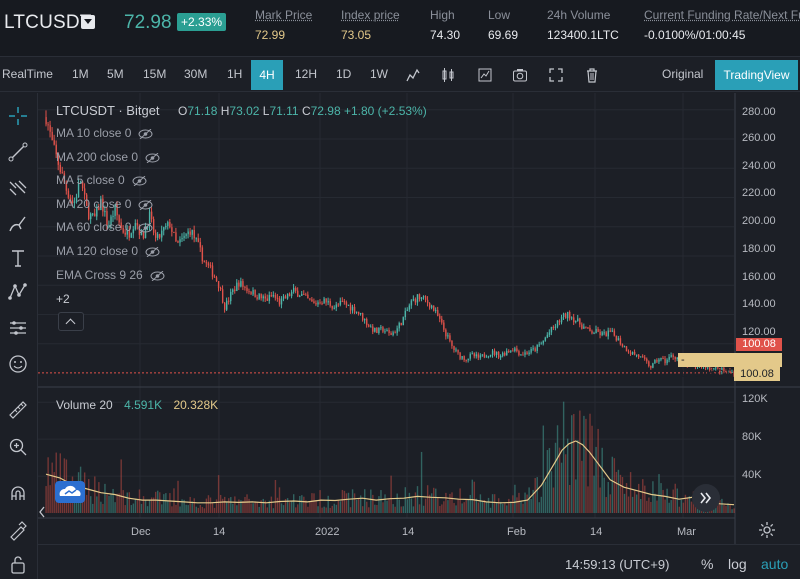 The width and height of the screenshot is (800, 579). What do you see at coordinates (18, 530) in the screenshot?
I see `lock-draw-icon` at bounding box center [18, 530].